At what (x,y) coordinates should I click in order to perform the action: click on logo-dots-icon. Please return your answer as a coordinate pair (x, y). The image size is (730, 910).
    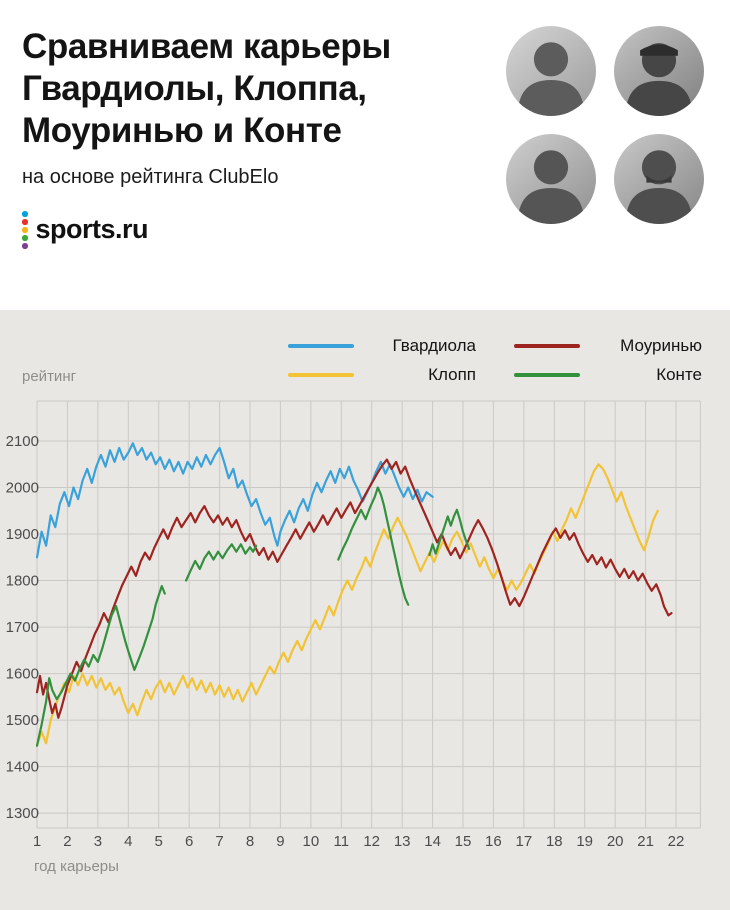
    Looking at the image, I should click on (25, 230).